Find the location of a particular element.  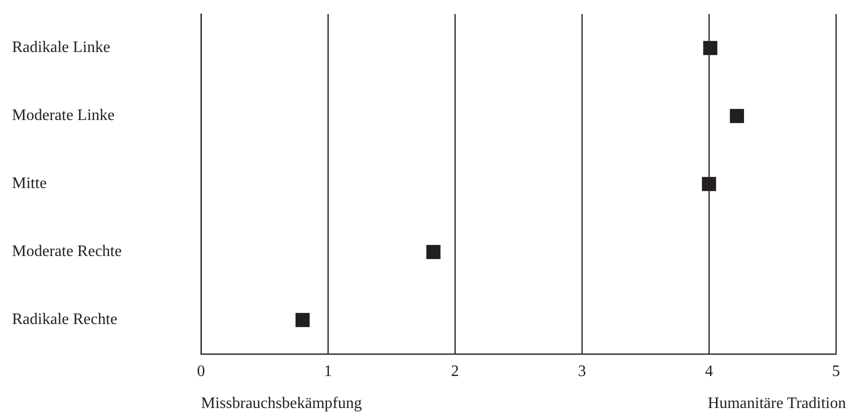

x-tick-label: 4 is located at coordinates (709, 371).